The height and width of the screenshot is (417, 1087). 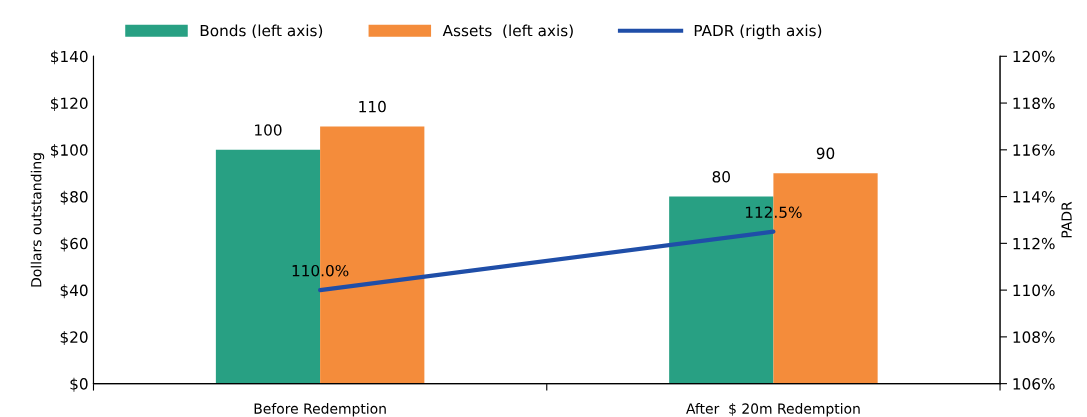 I want to click on y-tick-label: $140, so click(x=69, y=57).